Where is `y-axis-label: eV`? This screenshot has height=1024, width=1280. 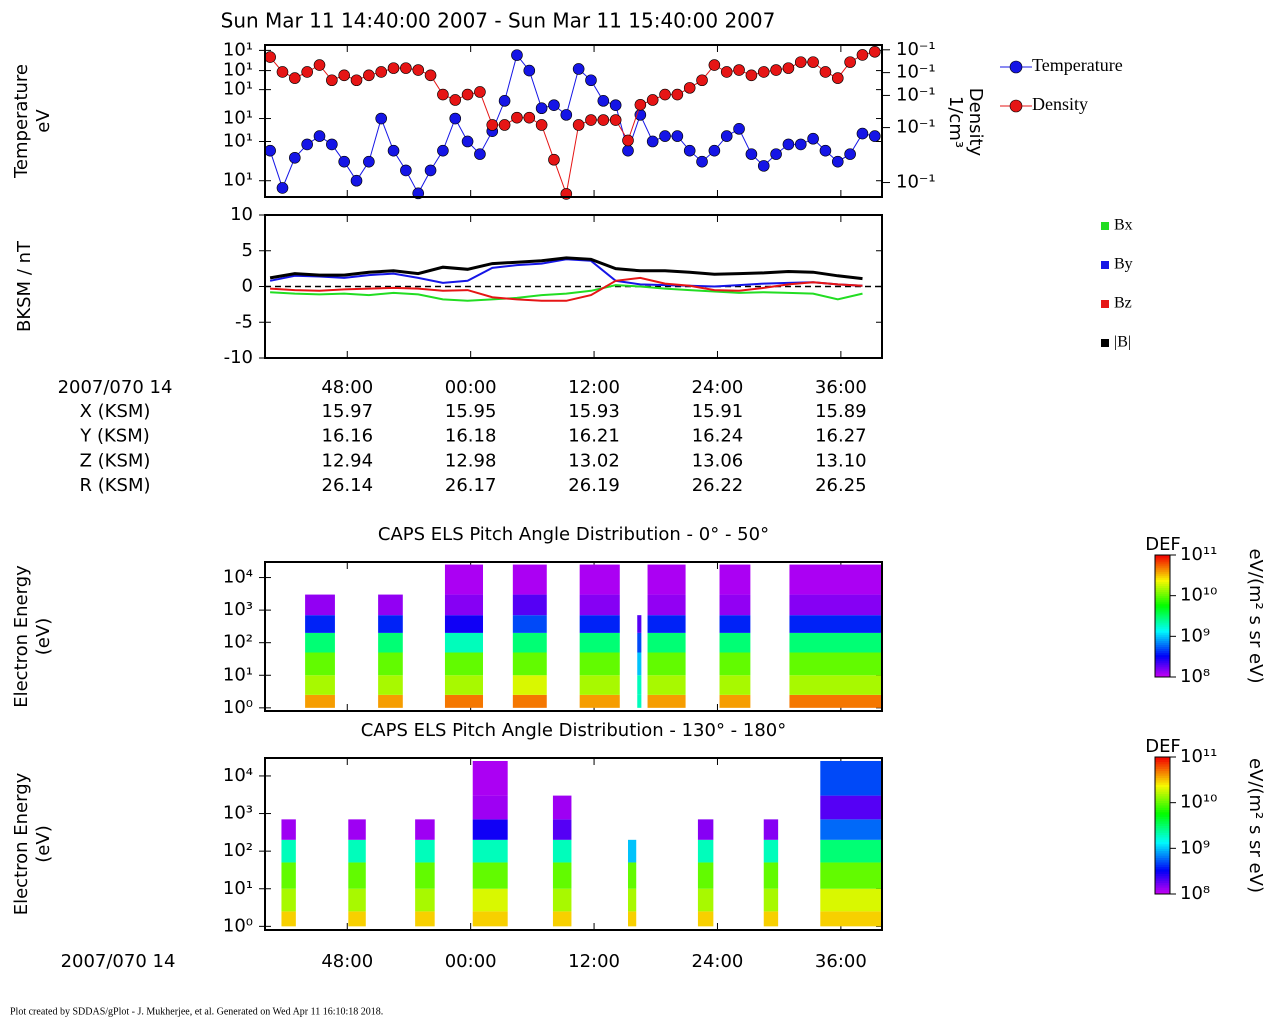
y-axis-label: eV is located at coordinates (43, 121).